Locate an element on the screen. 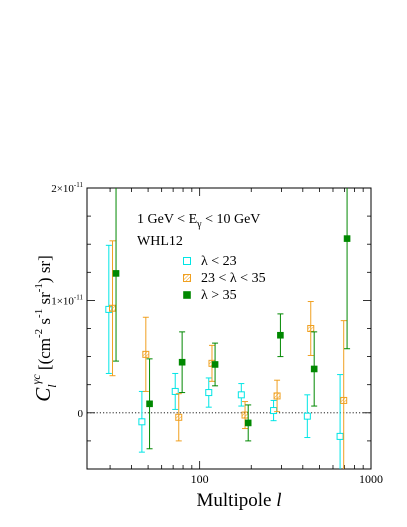 The image size is (407, 527). annotation-catalog: WHL12 is located at coordinates (160, 241).